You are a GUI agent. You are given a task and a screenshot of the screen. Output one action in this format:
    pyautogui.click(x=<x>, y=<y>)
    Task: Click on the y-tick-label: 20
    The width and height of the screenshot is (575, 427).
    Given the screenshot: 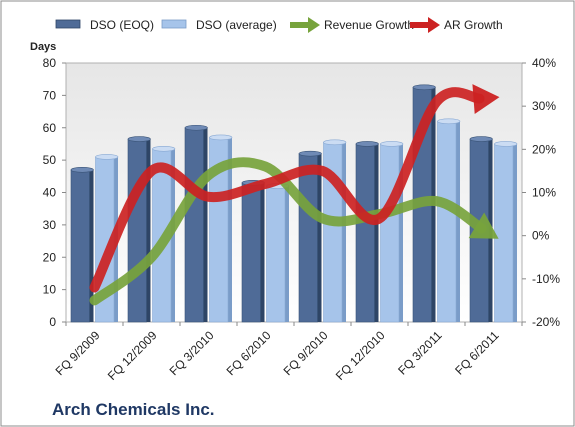 What is the action you would take?
    pyautogui.click(x=50, y=257)
    